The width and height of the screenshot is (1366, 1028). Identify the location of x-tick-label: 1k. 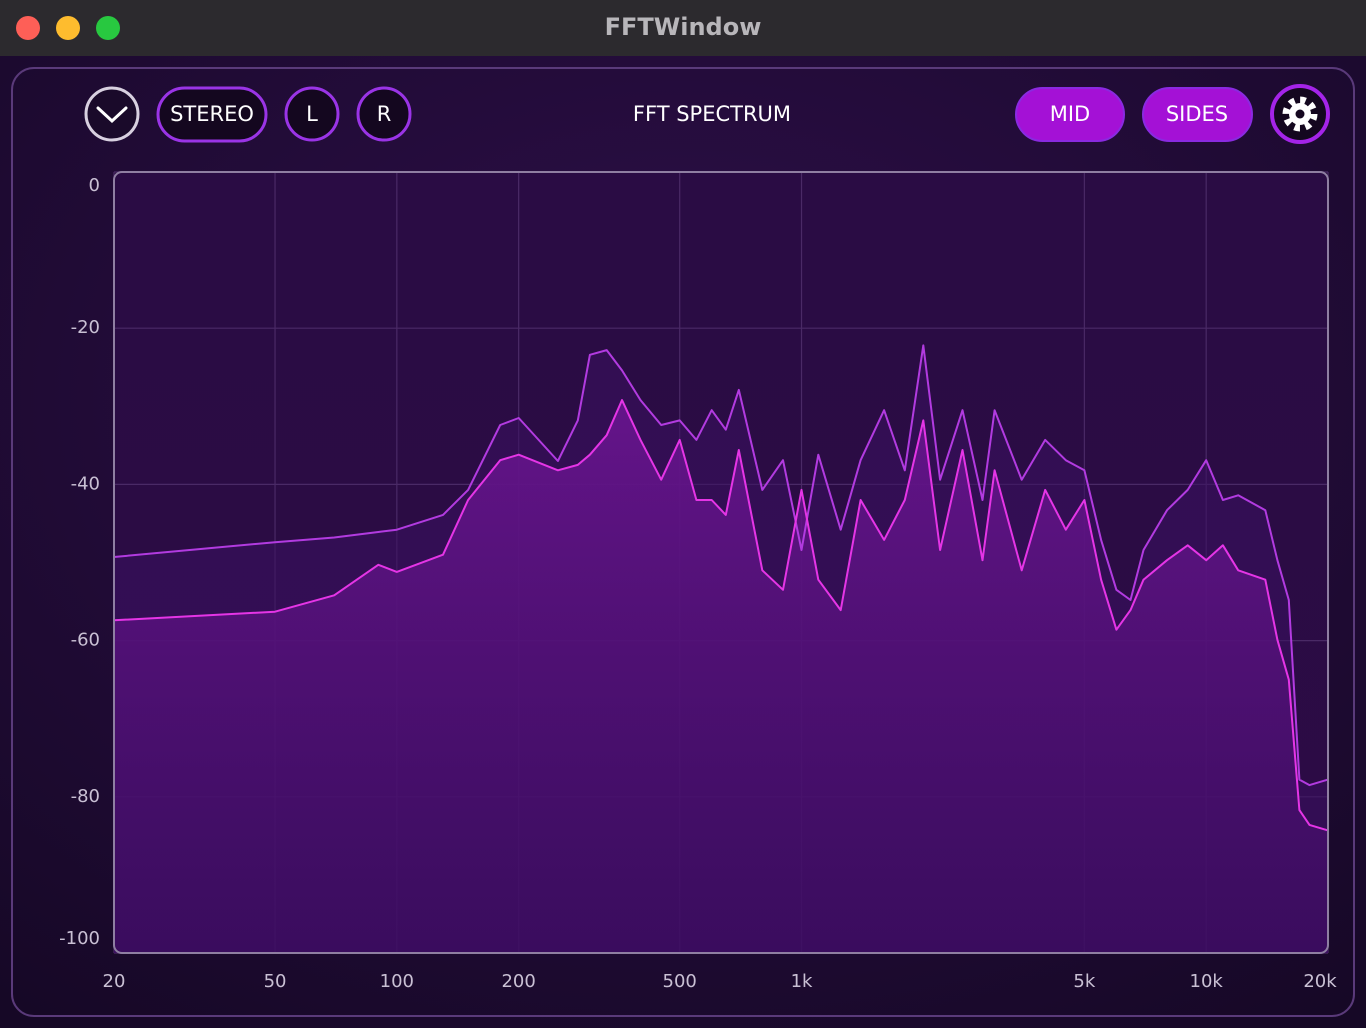
(802, 981).